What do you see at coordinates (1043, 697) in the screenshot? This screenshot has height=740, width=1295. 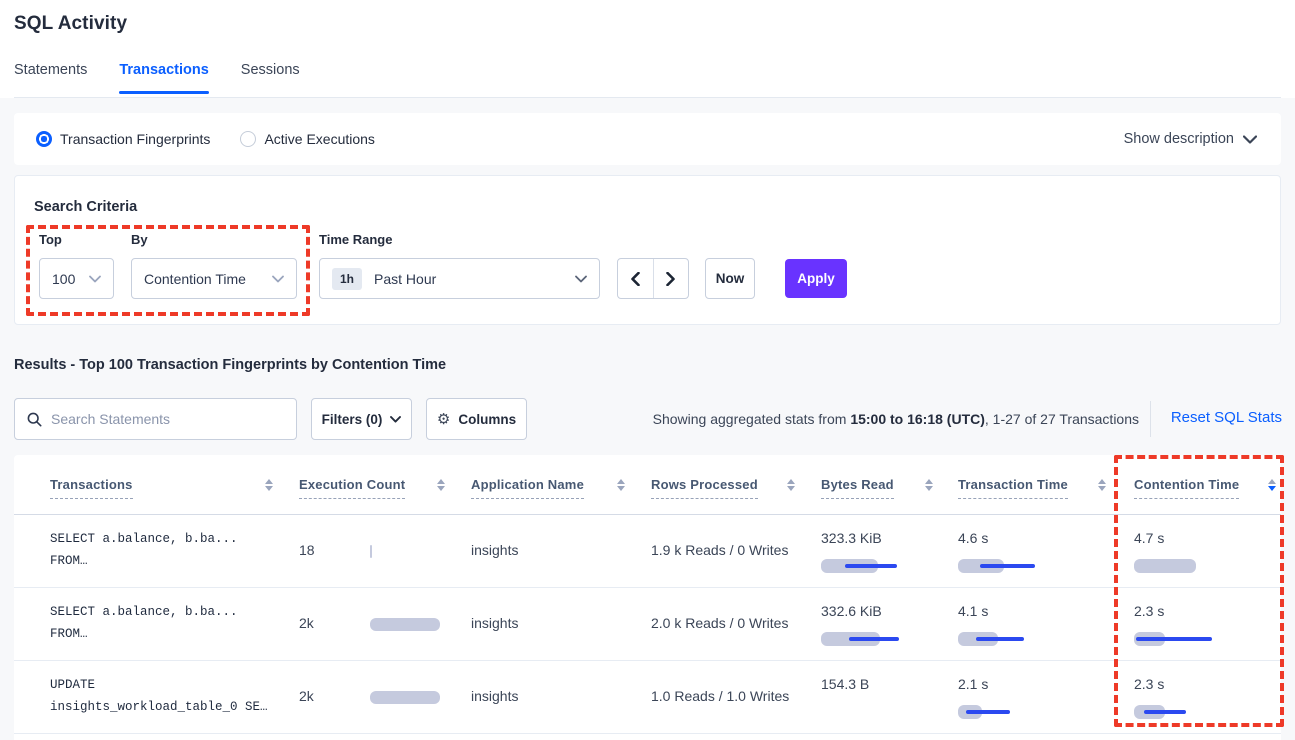 I see `transaction-time-cell: 2.1 s` at bounding box center [1043, 697].